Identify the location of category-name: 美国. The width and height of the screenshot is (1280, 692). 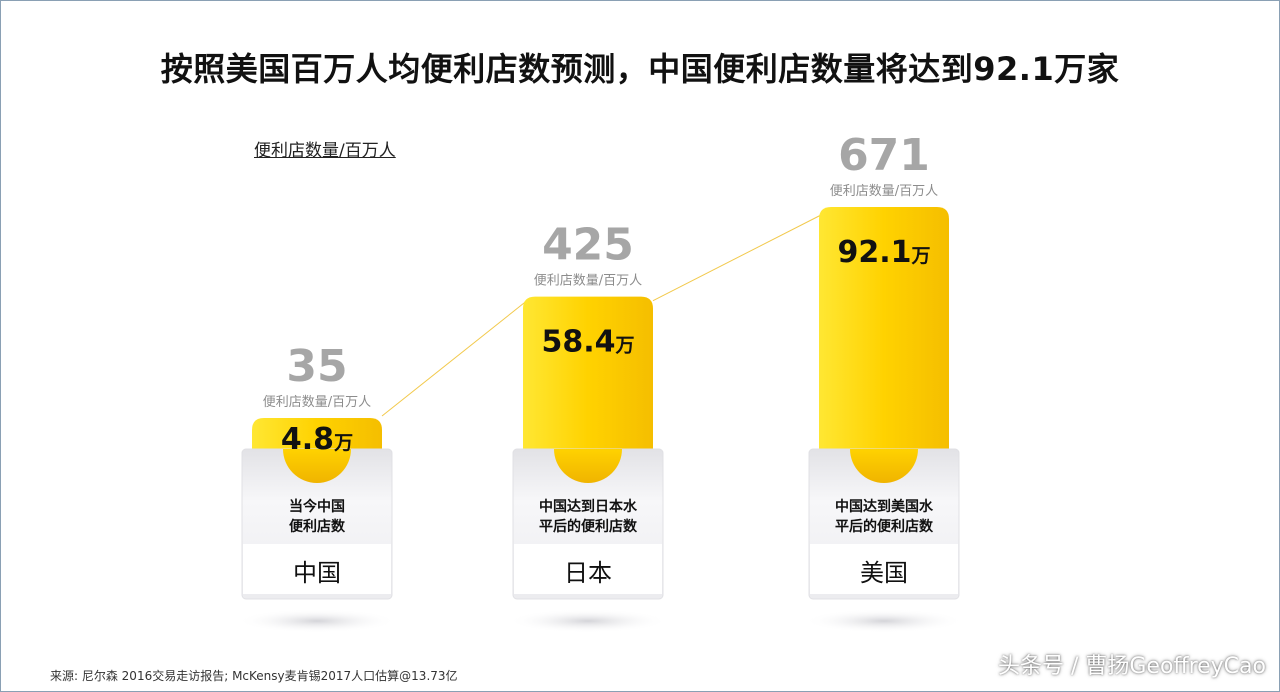
(884, 573).